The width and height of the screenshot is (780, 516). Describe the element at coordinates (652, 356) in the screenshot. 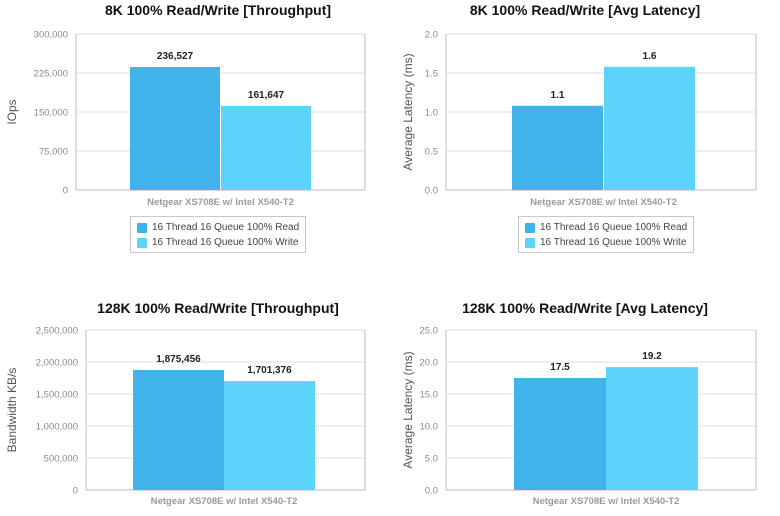

I see `chart-4-data-label-write: 19.2` at that location.